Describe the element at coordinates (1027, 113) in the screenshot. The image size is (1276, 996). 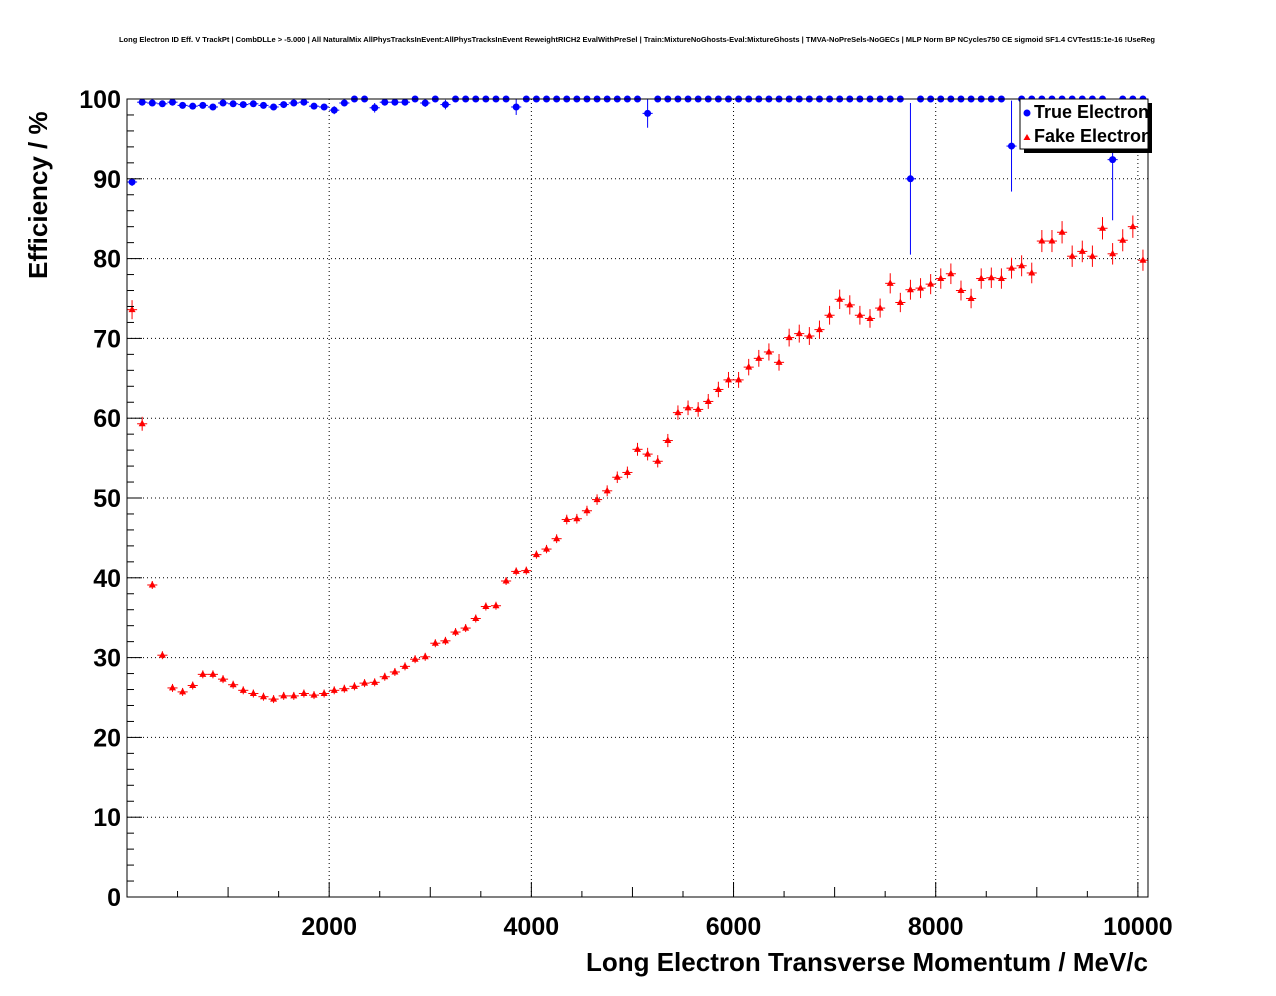
I see `legend-marker-true-electron` at that location.